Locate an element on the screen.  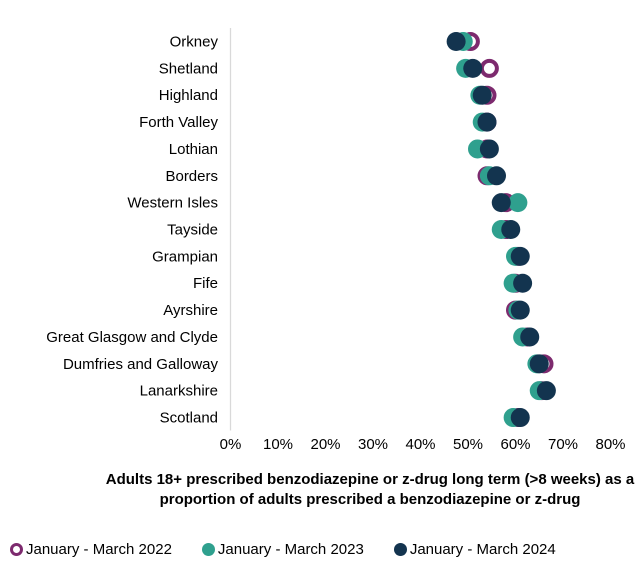
legend-label: January - March 2023 is located at coordinates (290, 549).